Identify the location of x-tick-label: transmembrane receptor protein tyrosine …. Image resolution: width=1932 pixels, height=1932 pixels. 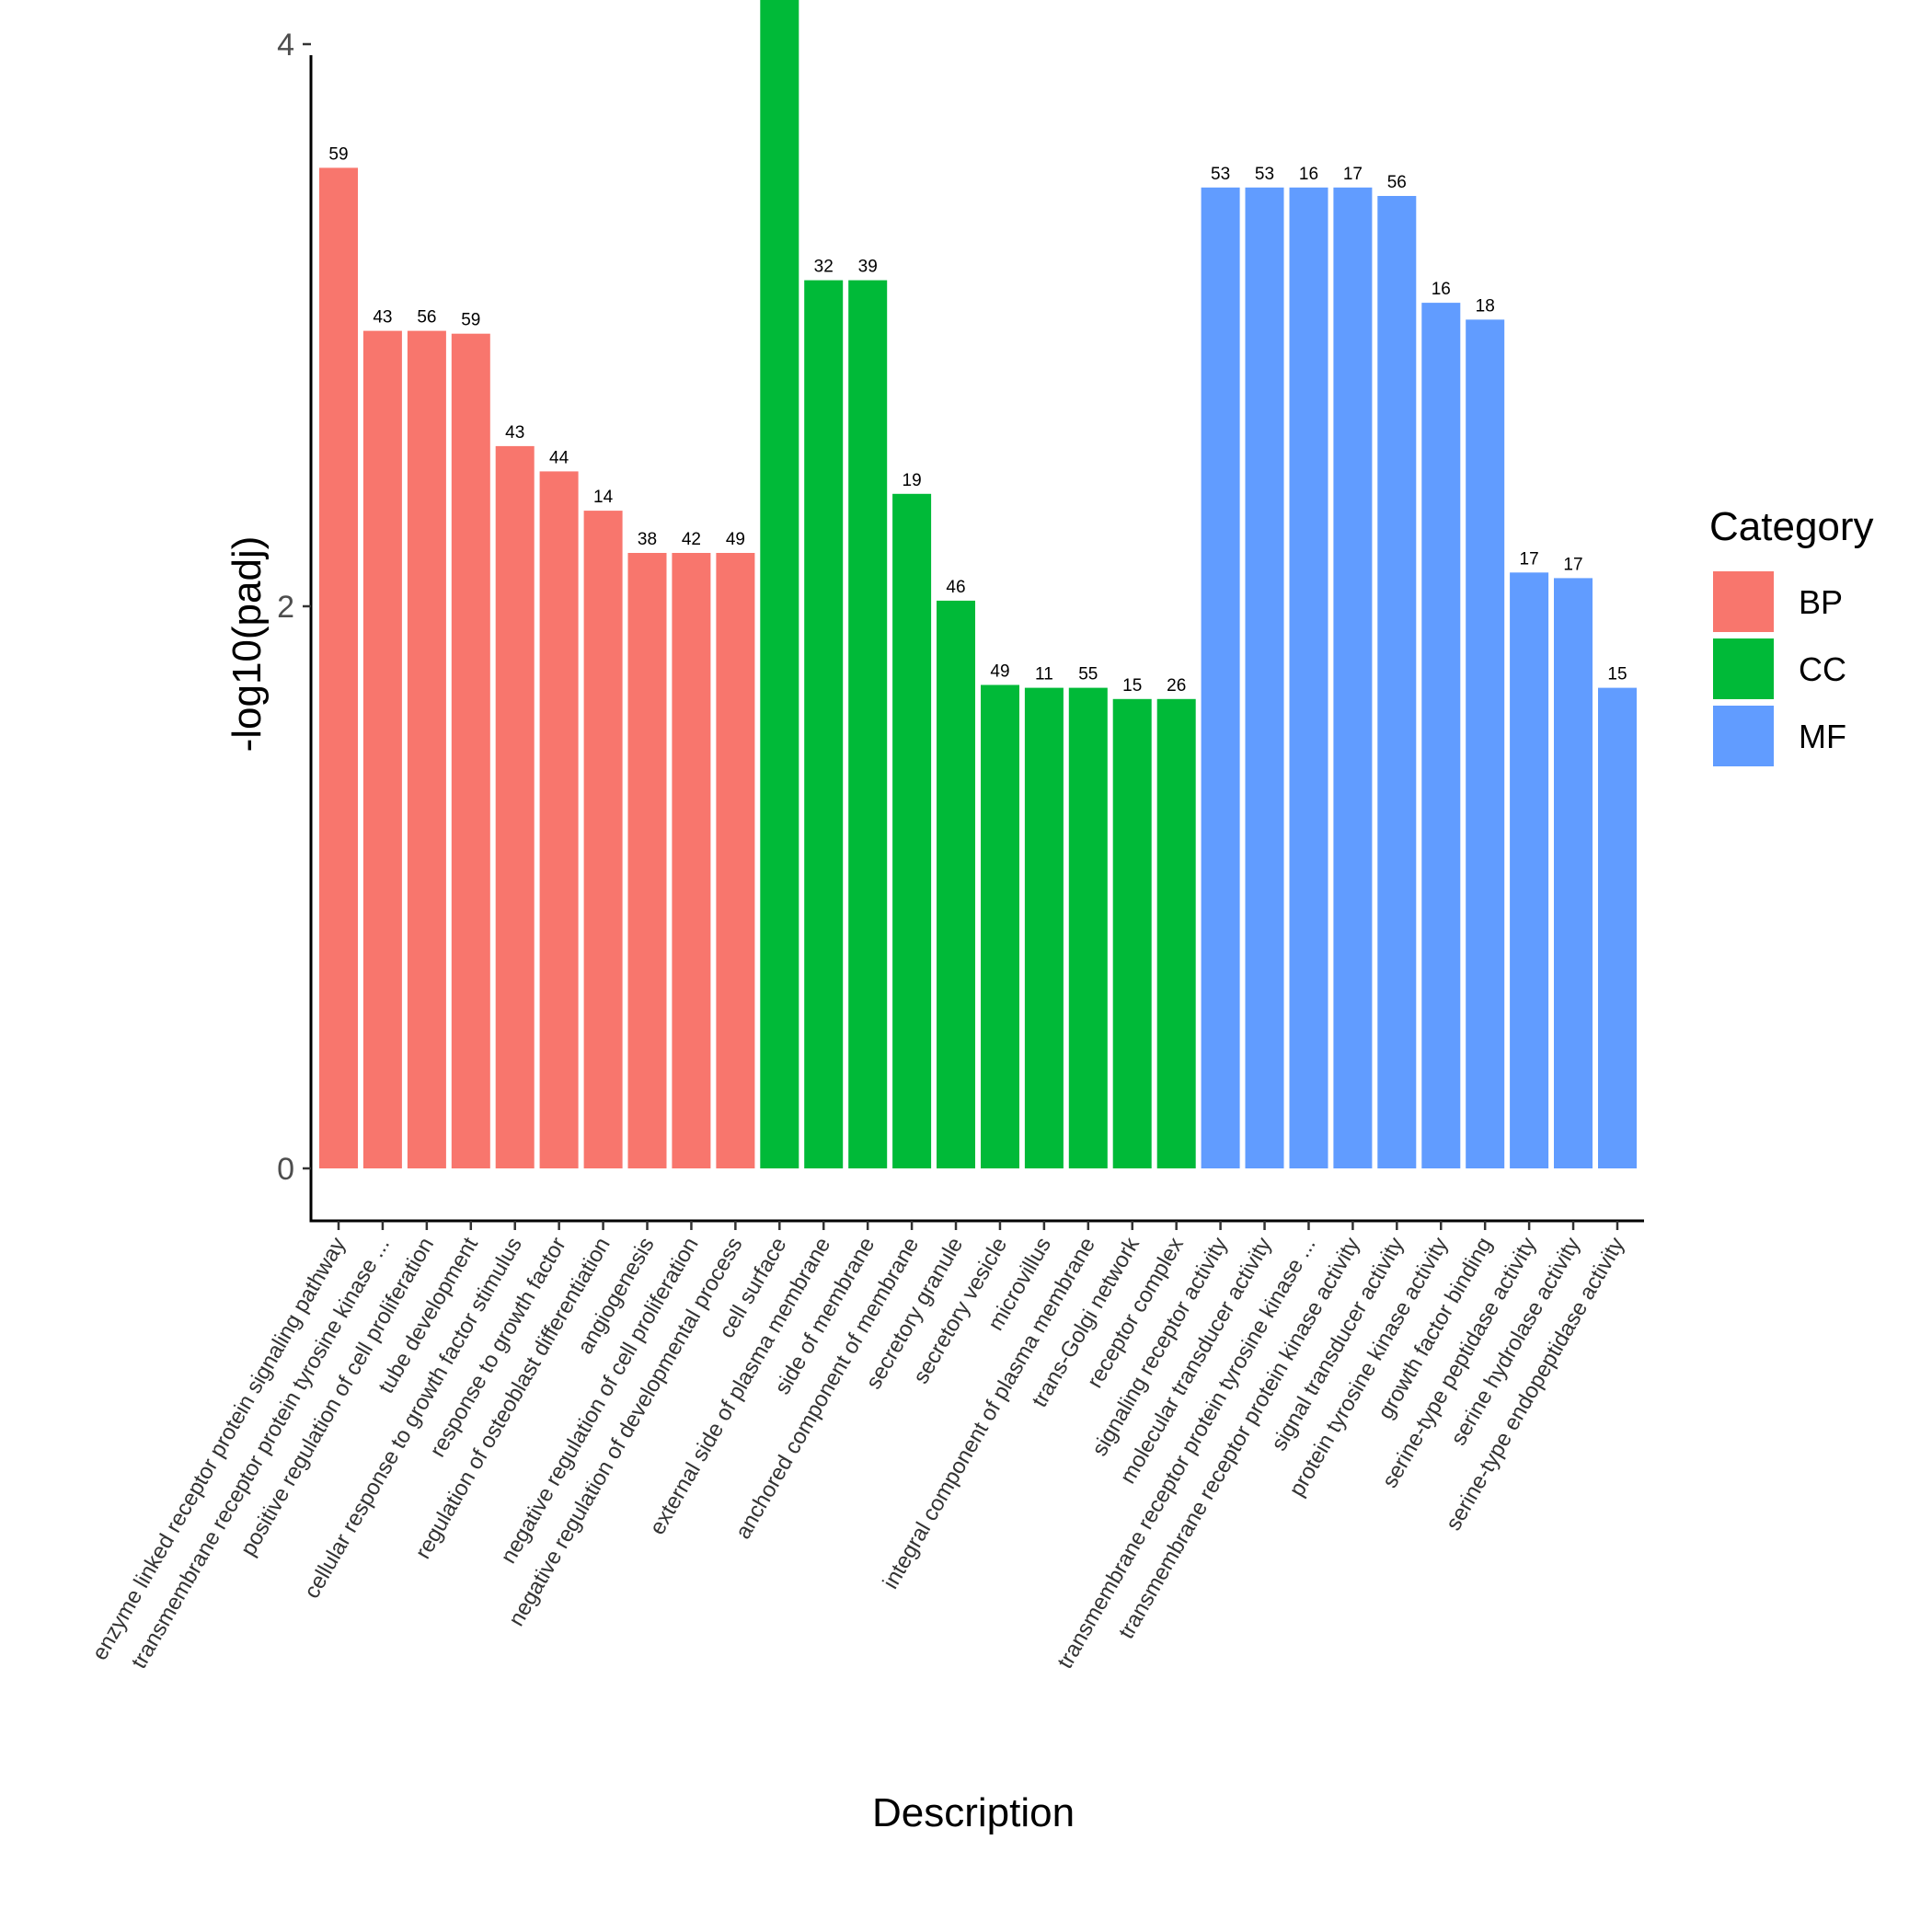
(261, 1453).